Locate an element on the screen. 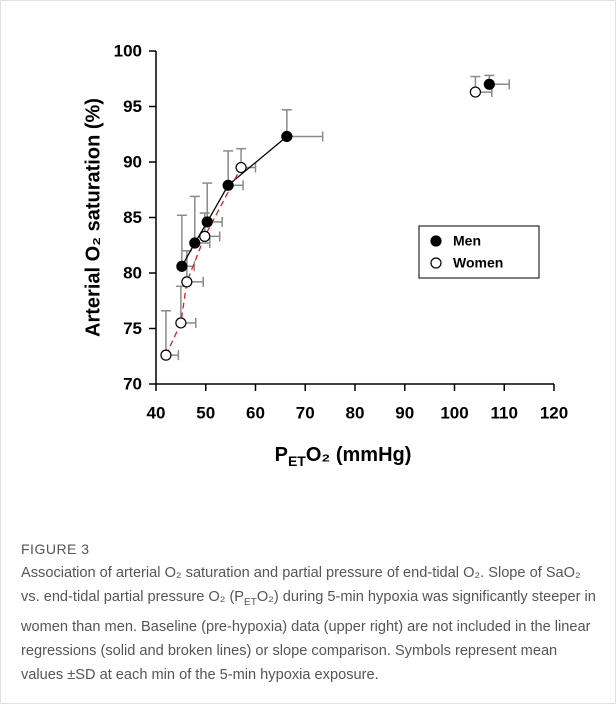  x-axis-label: PETO₂ (mmHg) is located at coordinates (343, 456).